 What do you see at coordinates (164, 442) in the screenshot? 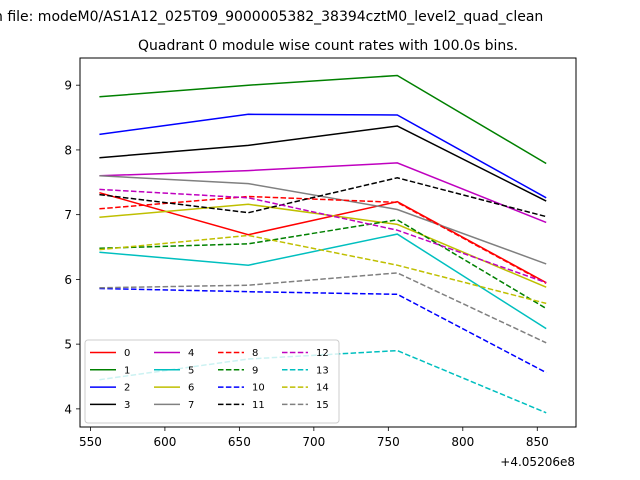
I see `x-tick-label: 600` at bounding box center [164, 442].